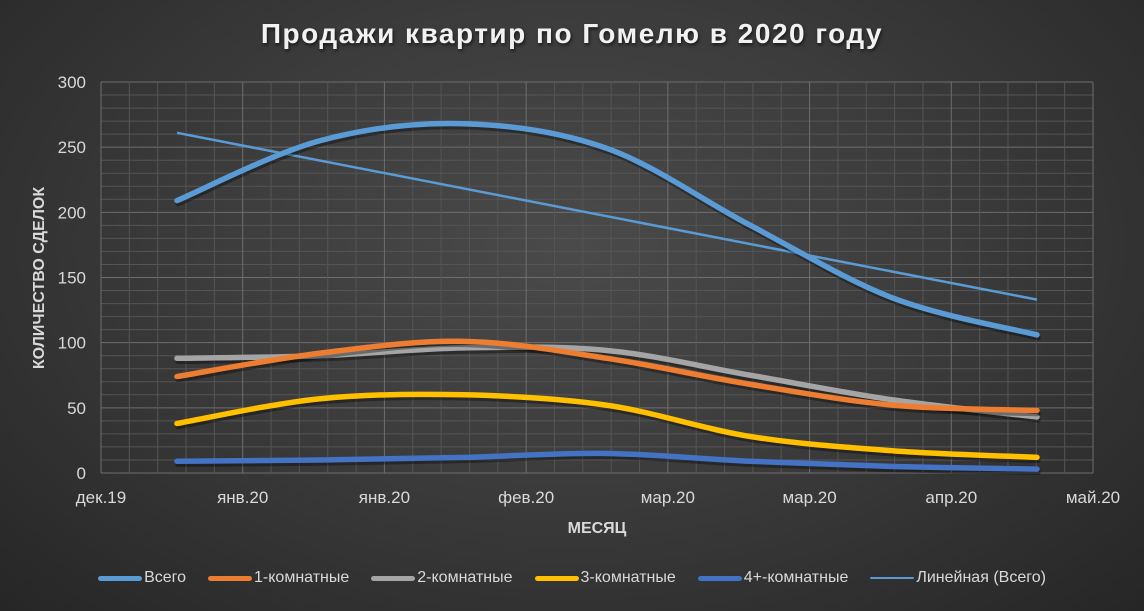 Image resolution: width=1144 pixels, height=611 pixels. Describe the element at coordinates (597, 528) in the screenshot. I see `x-axis-title: МЕСЯЦ` at that location.